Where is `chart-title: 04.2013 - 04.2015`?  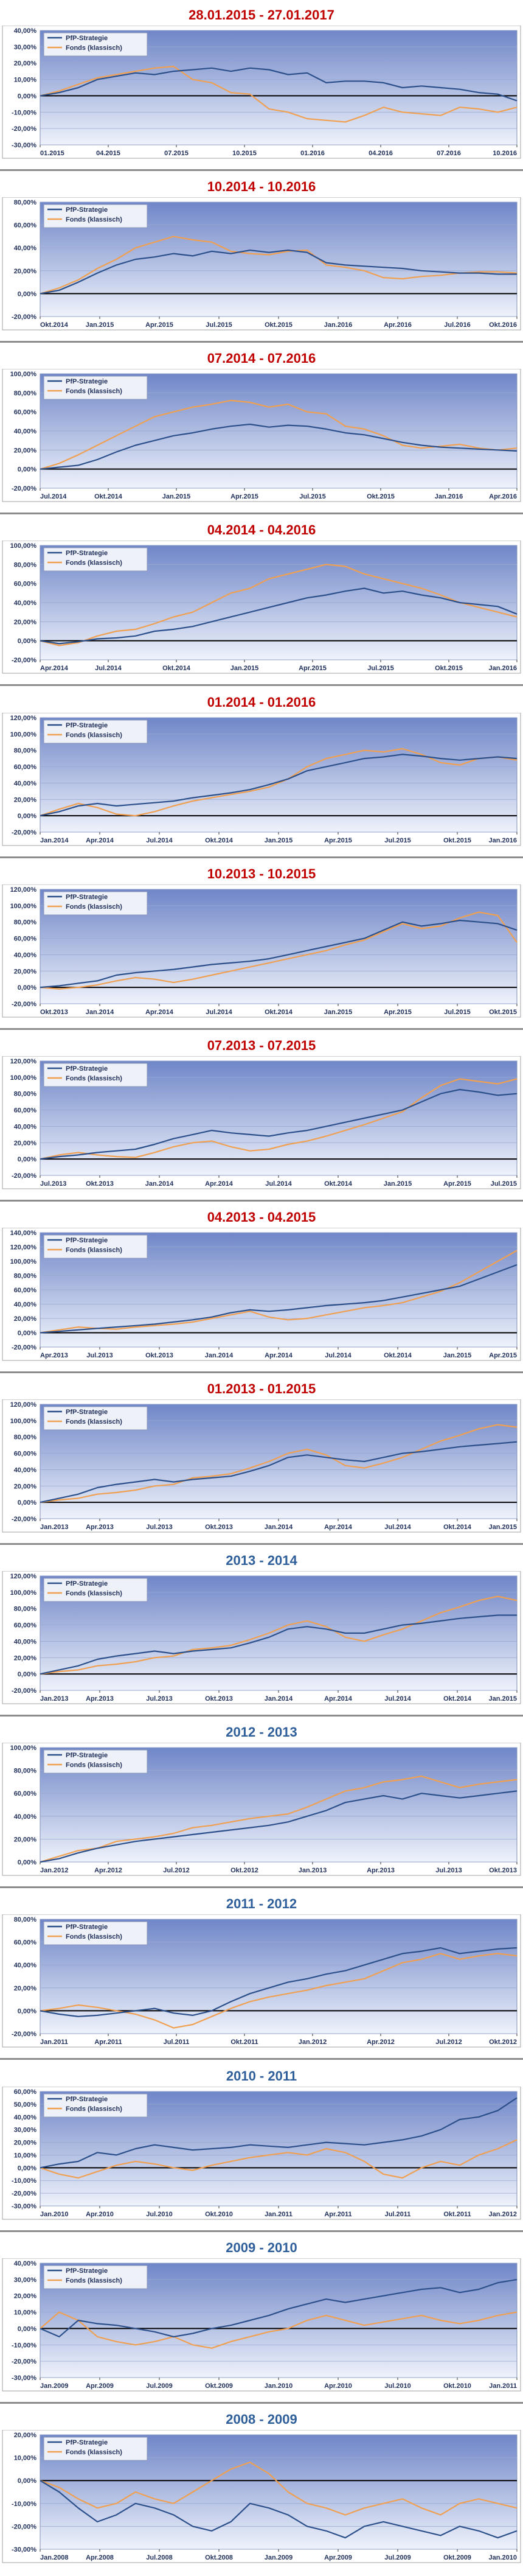 chart-title: 04.2013 - 04.2015 is located at coordinates (261, 1217).